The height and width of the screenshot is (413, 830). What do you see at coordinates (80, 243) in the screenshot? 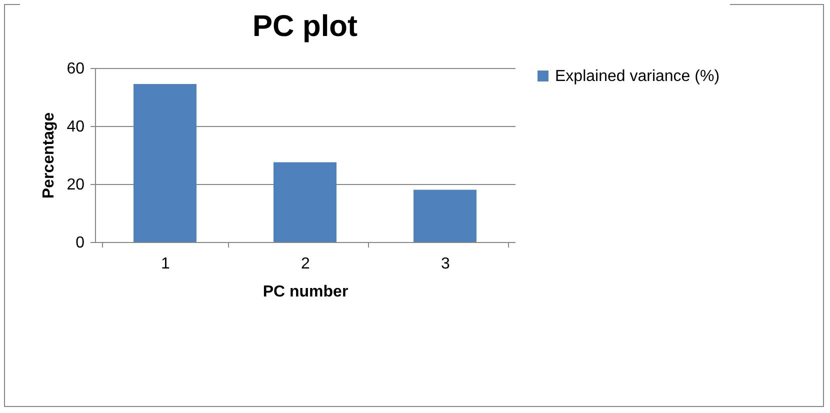
I see `y-tick-label: 0` at bounding box center [80, 243].